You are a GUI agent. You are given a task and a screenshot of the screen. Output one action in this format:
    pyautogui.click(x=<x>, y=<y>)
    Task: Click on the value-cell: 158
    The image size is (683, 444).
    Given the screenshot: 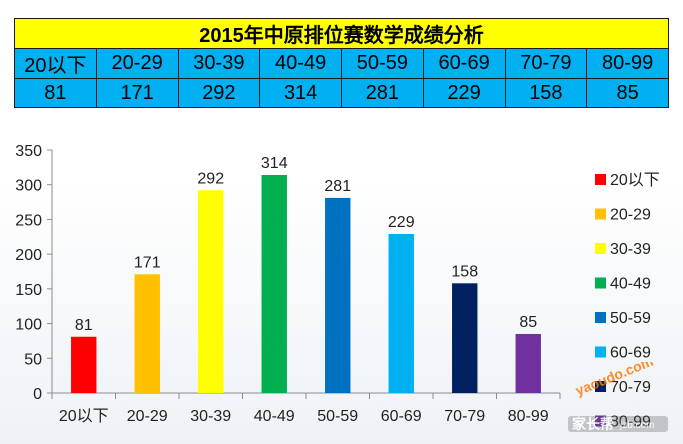 What is the action you would take?
    pyautogui.click(x=546, y=93)
    